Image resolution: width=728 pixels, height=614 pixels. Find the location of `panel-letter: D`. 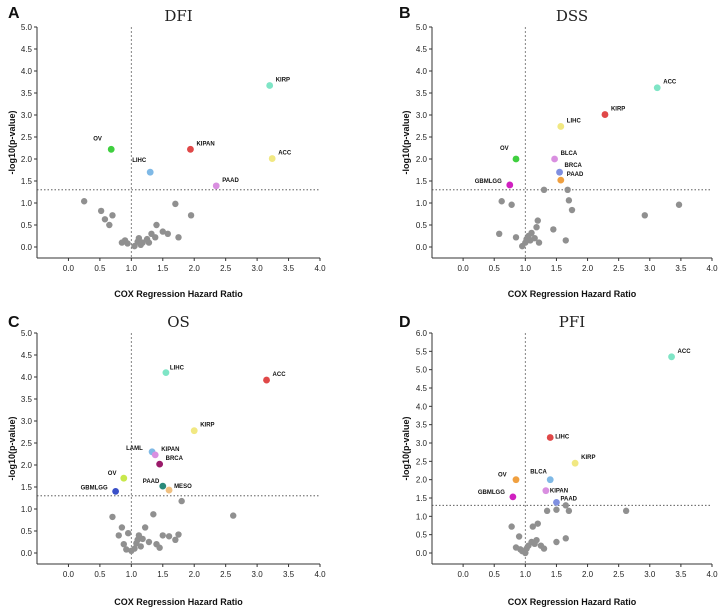

panel-letter: D is located at coordinates (405, 322).